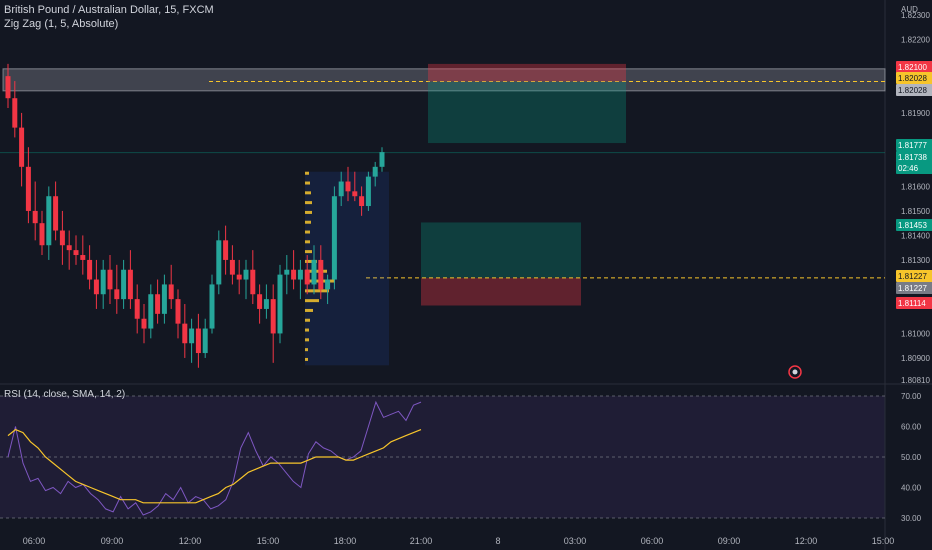  What do you see at coordinates (915, 380) in the screenshot?
I see `price-tick: 1.80810` at bounding box center [915, 380].